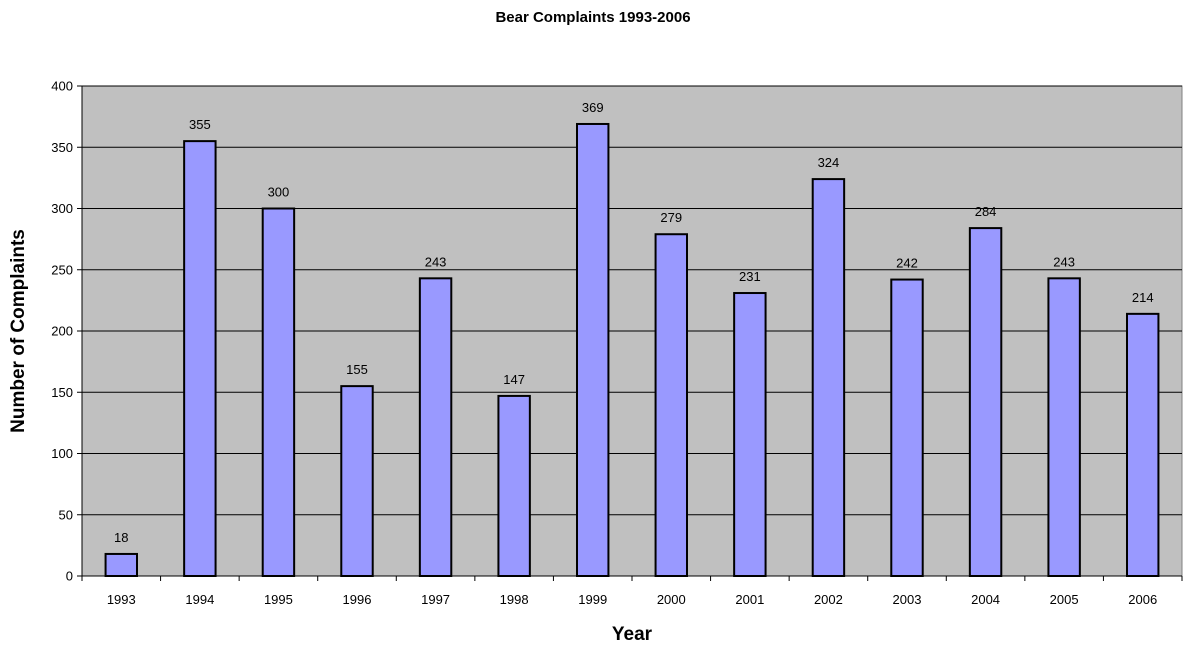 This screenshot has width=1186, height=646. I want to click on bar-2006, so click(1143, 444).